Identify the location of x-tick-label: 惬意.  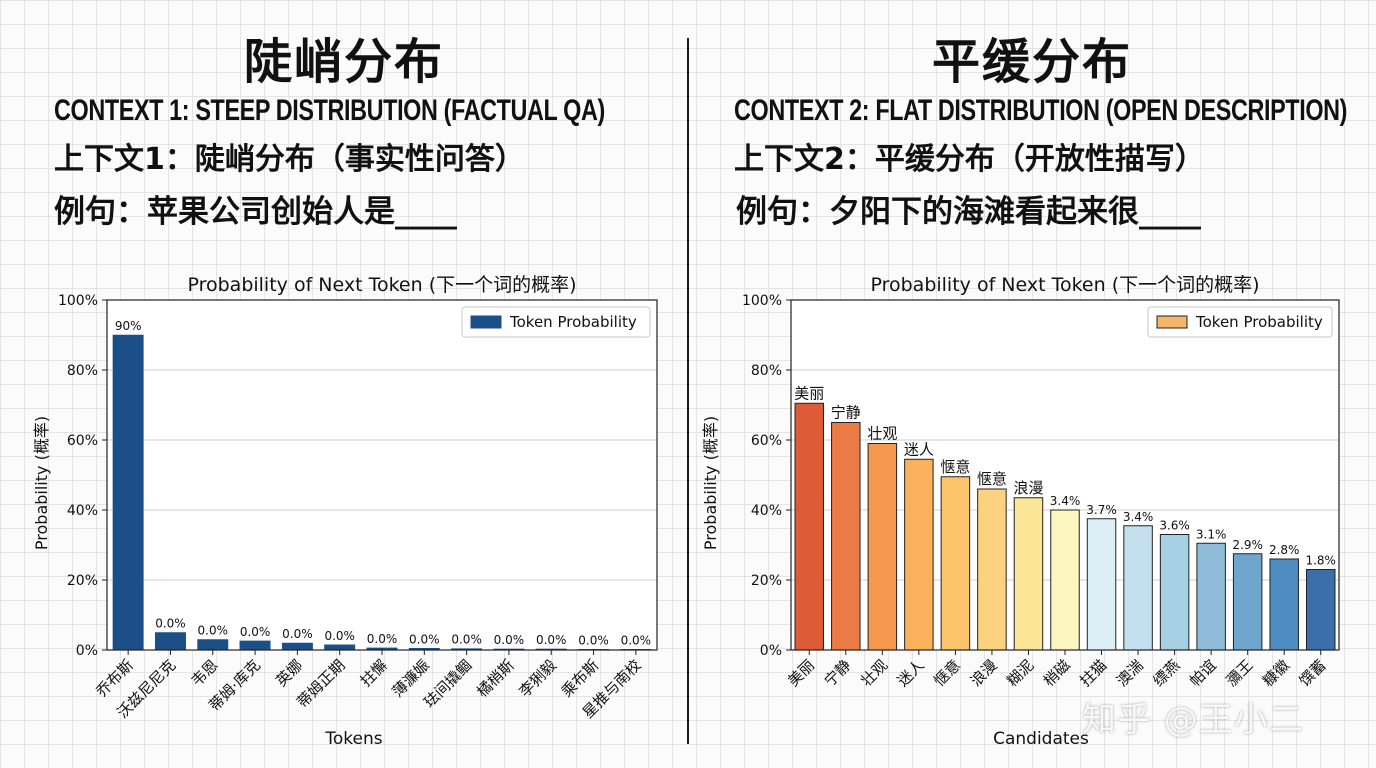
(947, 673).